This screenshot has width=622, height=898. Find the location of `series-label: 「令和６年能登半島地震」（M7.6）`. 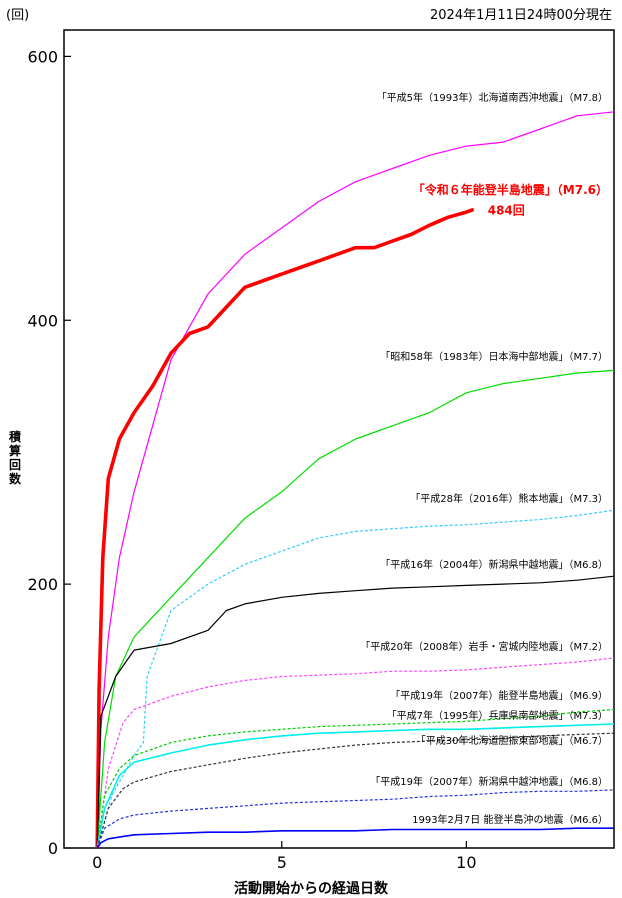

series-label: 「令和６年能登半島地震」（M7.6） is located at coordinates (510, 189).